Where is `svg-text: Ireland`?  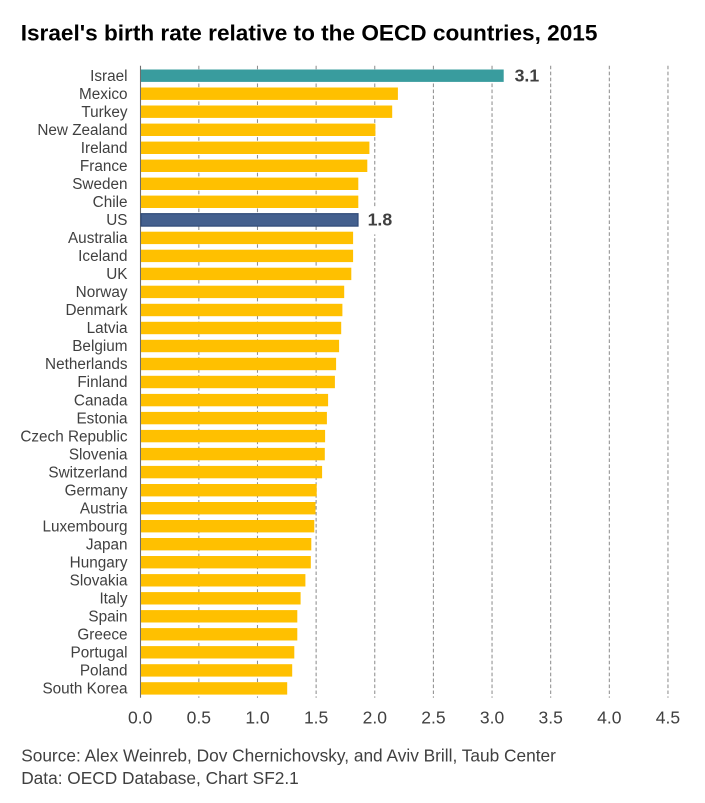 svg-text: Ireland is located at coordinates (104, 148).